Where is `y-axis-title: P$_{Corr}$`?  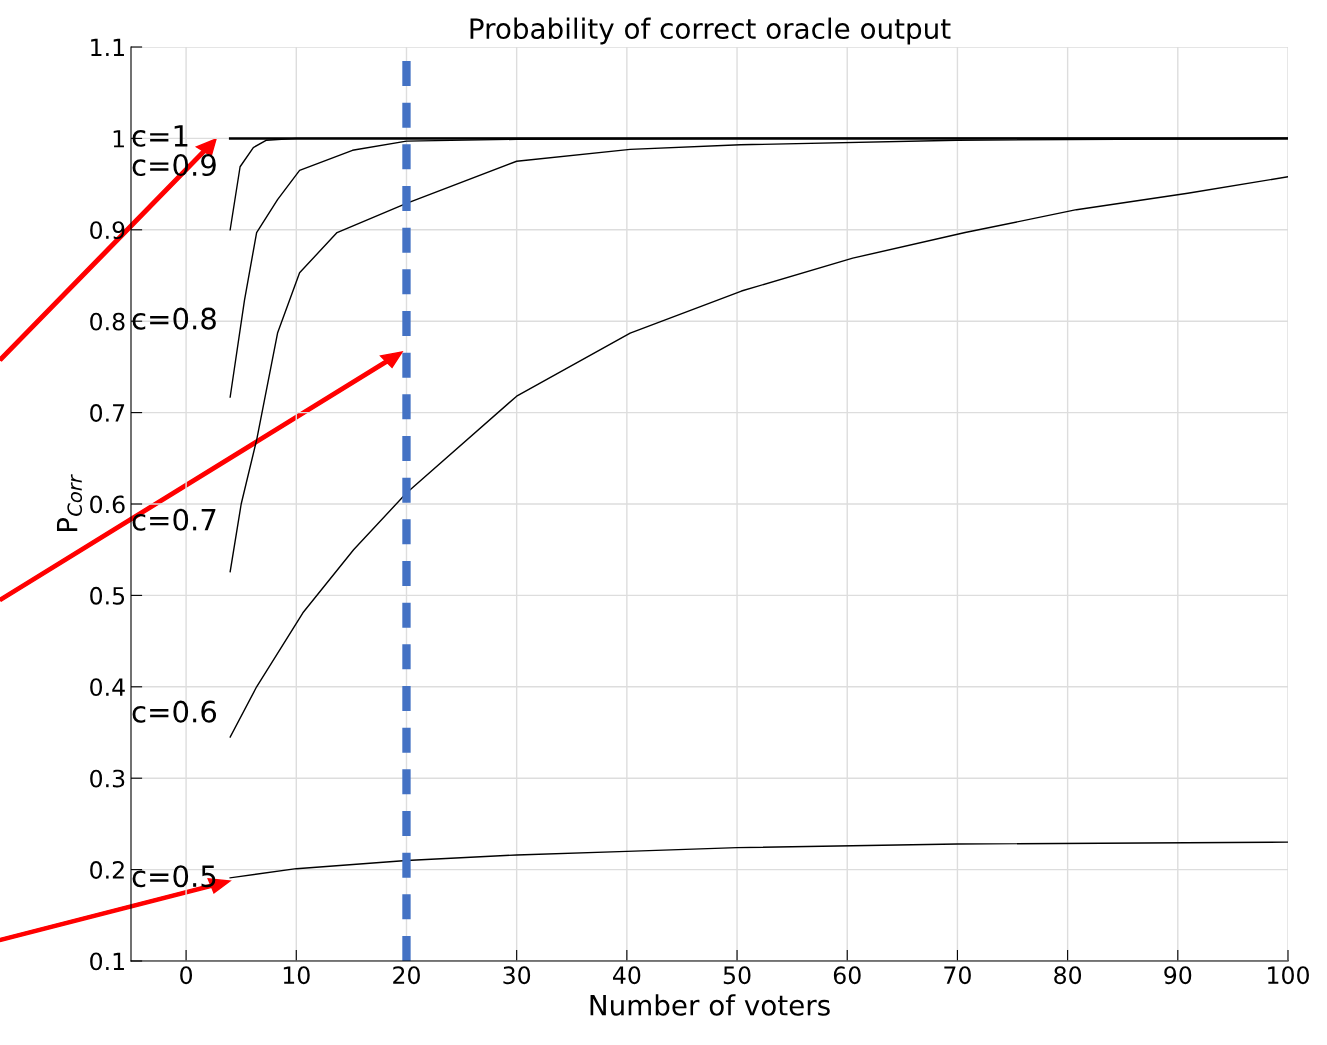
y-axis-title: P$_{Corr}$ is located at coordinates (69, 502).